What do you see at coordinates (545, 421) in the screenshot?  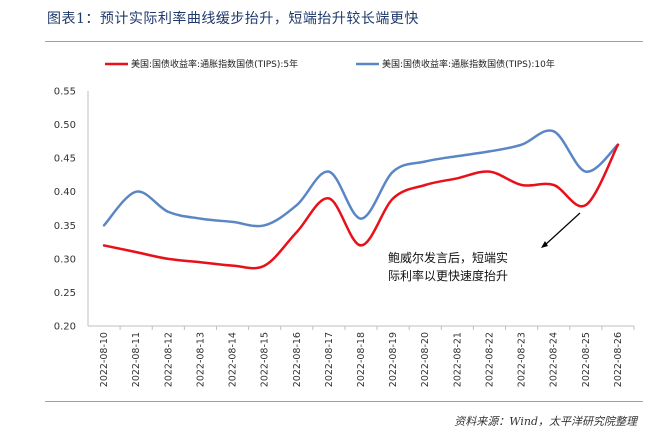 I see `source-note: 资料来源：Wind，太平洋研究院整理` at bounding box center [545, 421].